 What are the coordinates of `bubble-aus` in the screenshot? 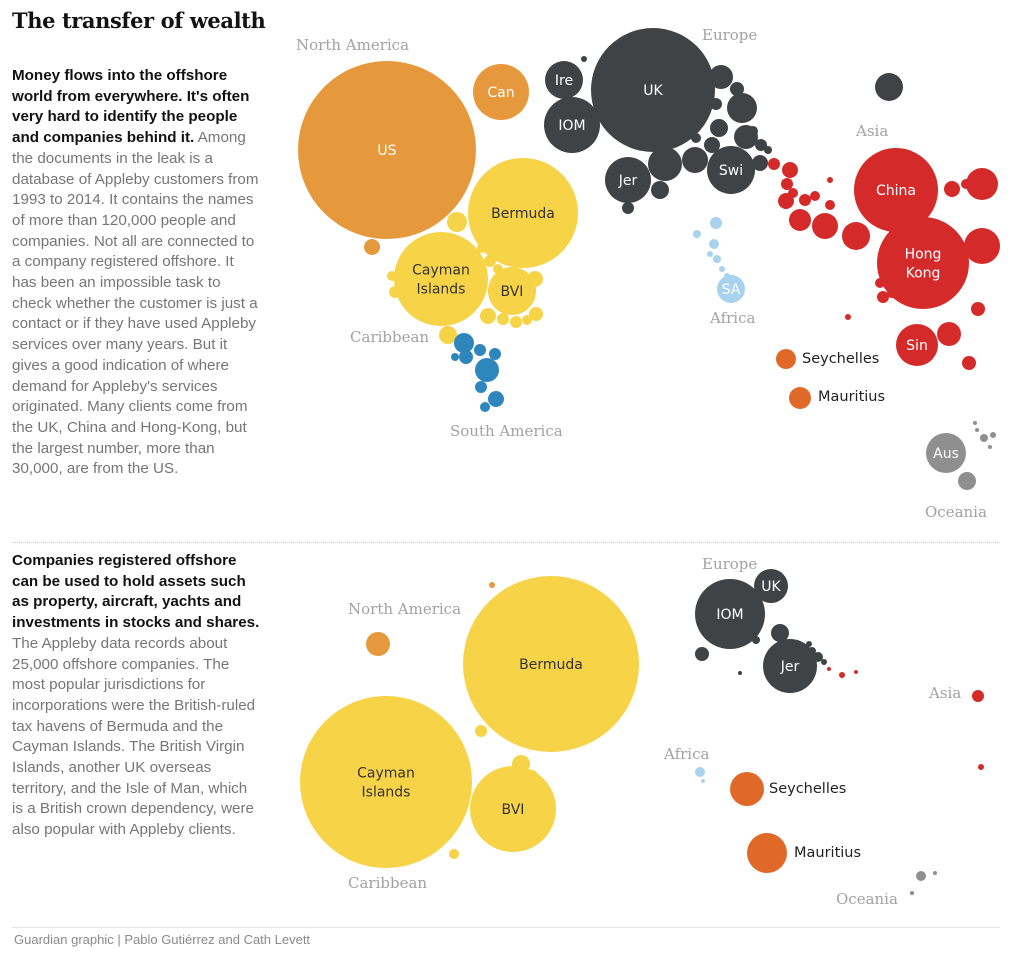 It's located at (946, 453).